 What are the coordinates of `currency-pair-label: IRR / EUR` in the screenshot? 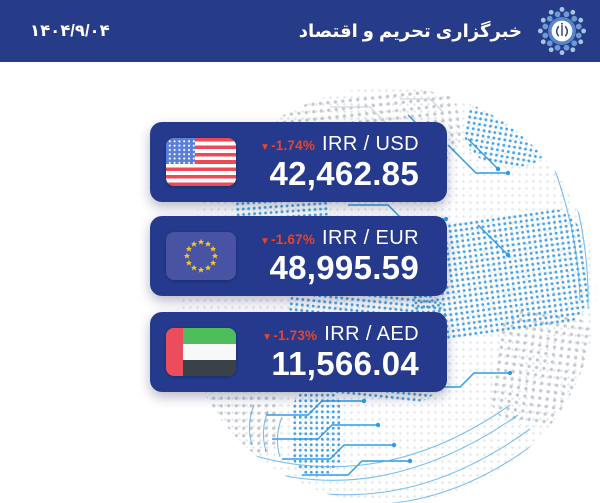 It's located at (370, 237).